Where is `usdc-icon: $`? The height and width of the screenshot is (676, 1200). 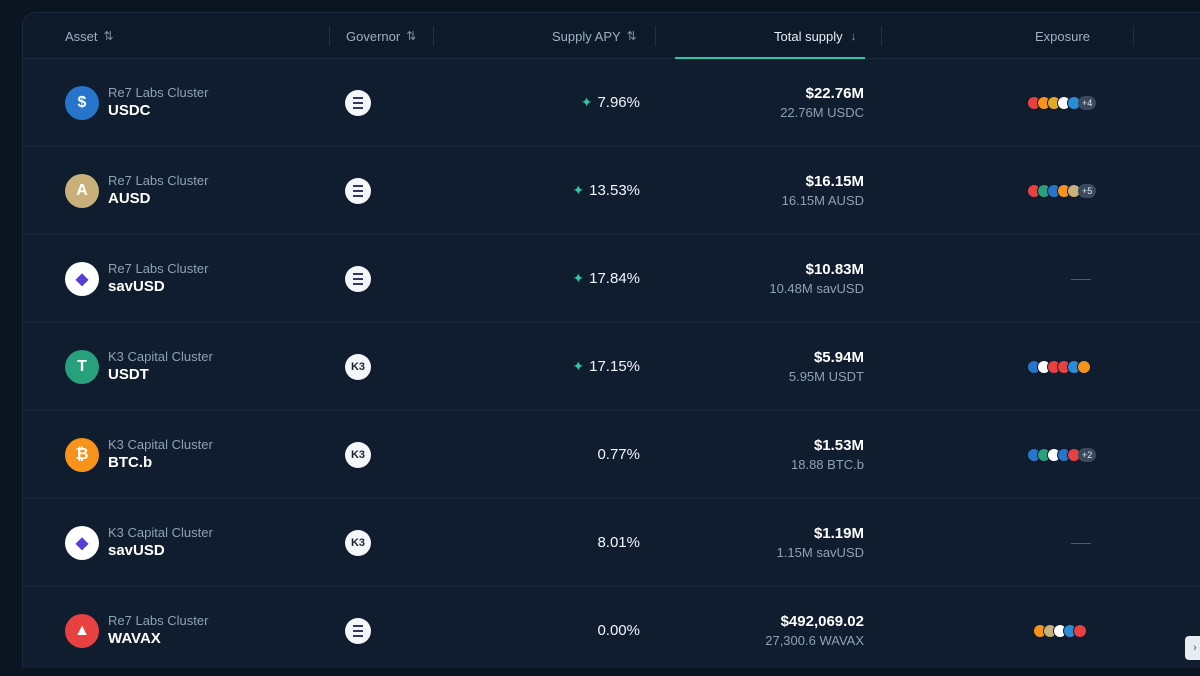 usdc-icon: $ is located at coordinates (82, 103).